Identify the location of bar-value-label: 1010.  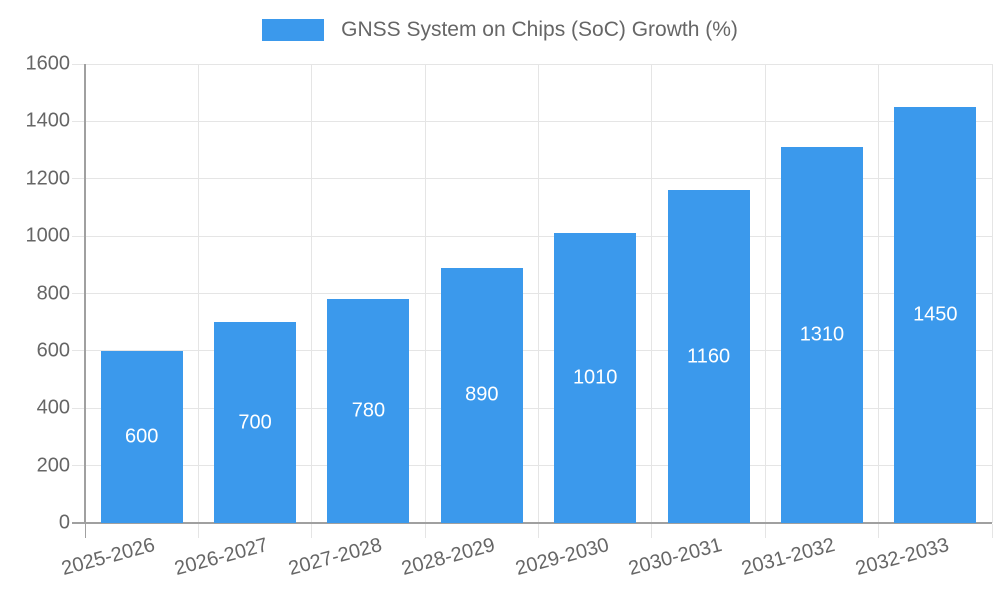
(595, 377).